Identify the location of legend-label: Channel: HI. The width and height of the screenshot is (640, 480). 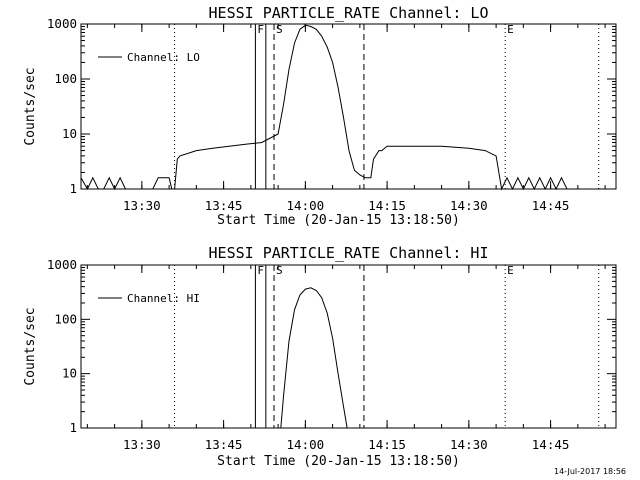
(163, 298).